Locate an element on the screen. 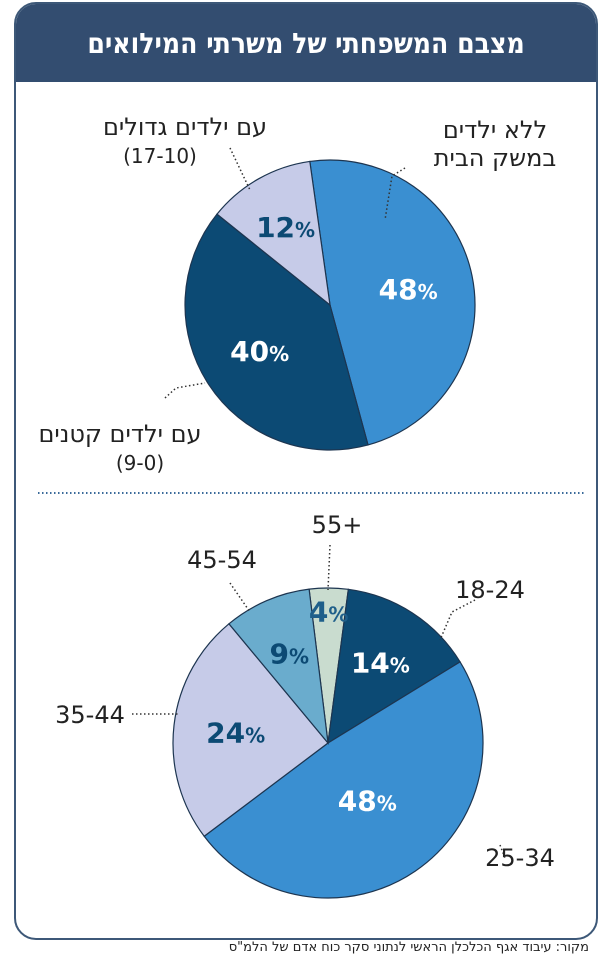 Image resolution: width=609 pixels, height=960 pixels. label-older-children-line2: (17-10) is located at coordinates (160, 156).